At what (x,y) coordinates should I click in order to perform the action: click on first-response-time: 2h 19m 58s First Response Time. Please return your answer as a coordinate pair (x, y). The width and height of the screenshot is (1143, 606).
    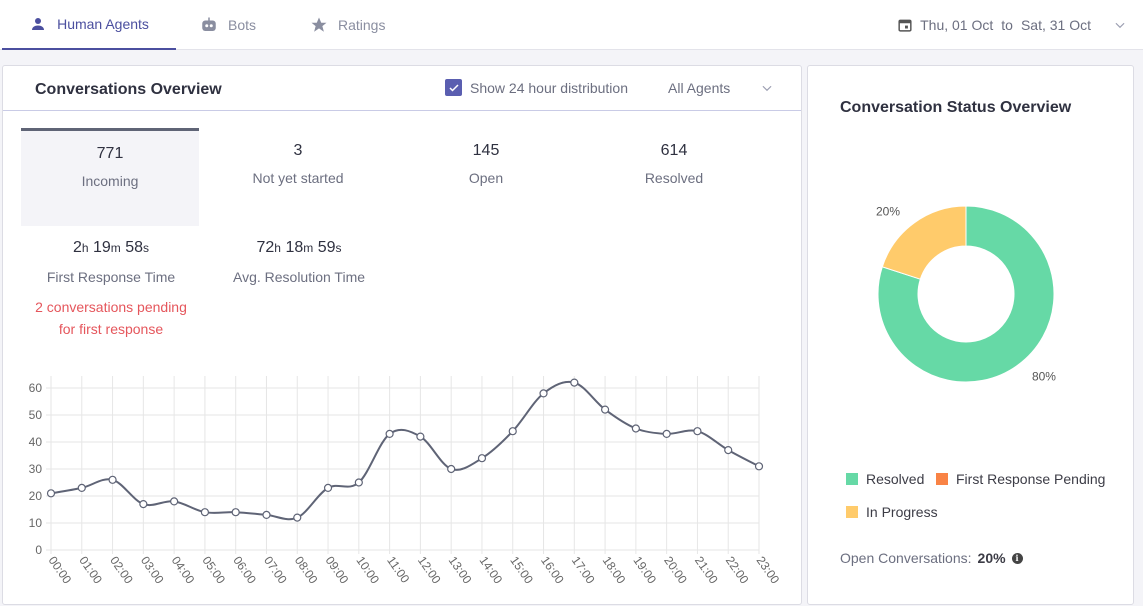
    Looking at the image, I should click on (111, 262).